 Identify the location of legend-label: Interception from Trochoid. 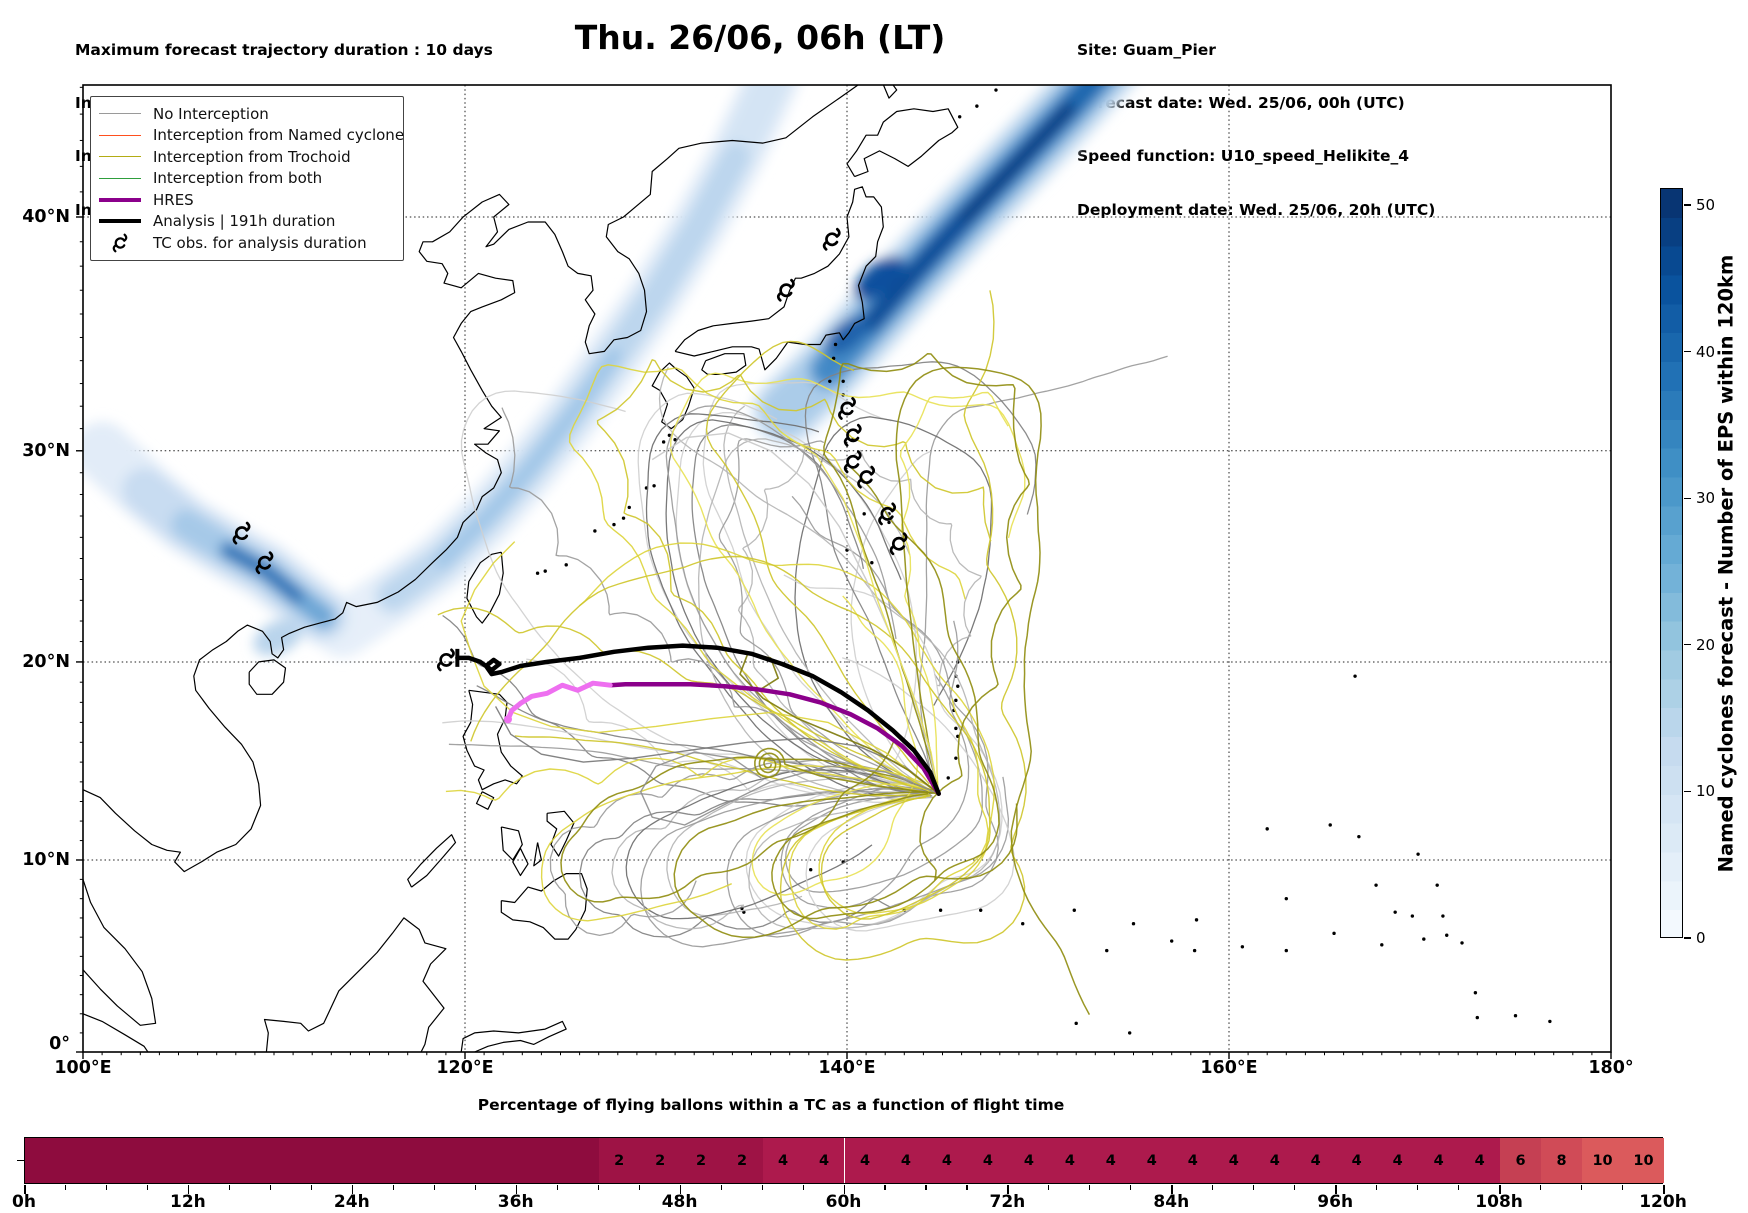
(252, 156).